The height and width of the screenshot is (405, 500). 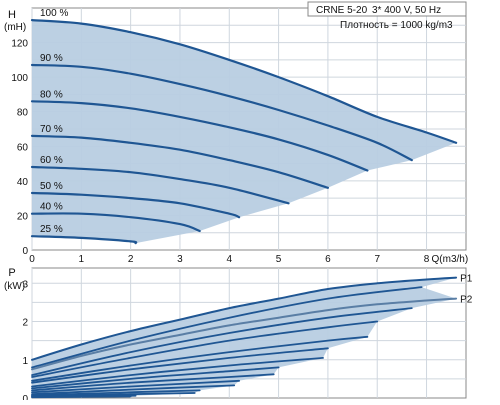 What do you see at coordinates (54, 13) in the screenshot?
I see `series-label-100-pct: 100 %` at bounding box center [54, 13].